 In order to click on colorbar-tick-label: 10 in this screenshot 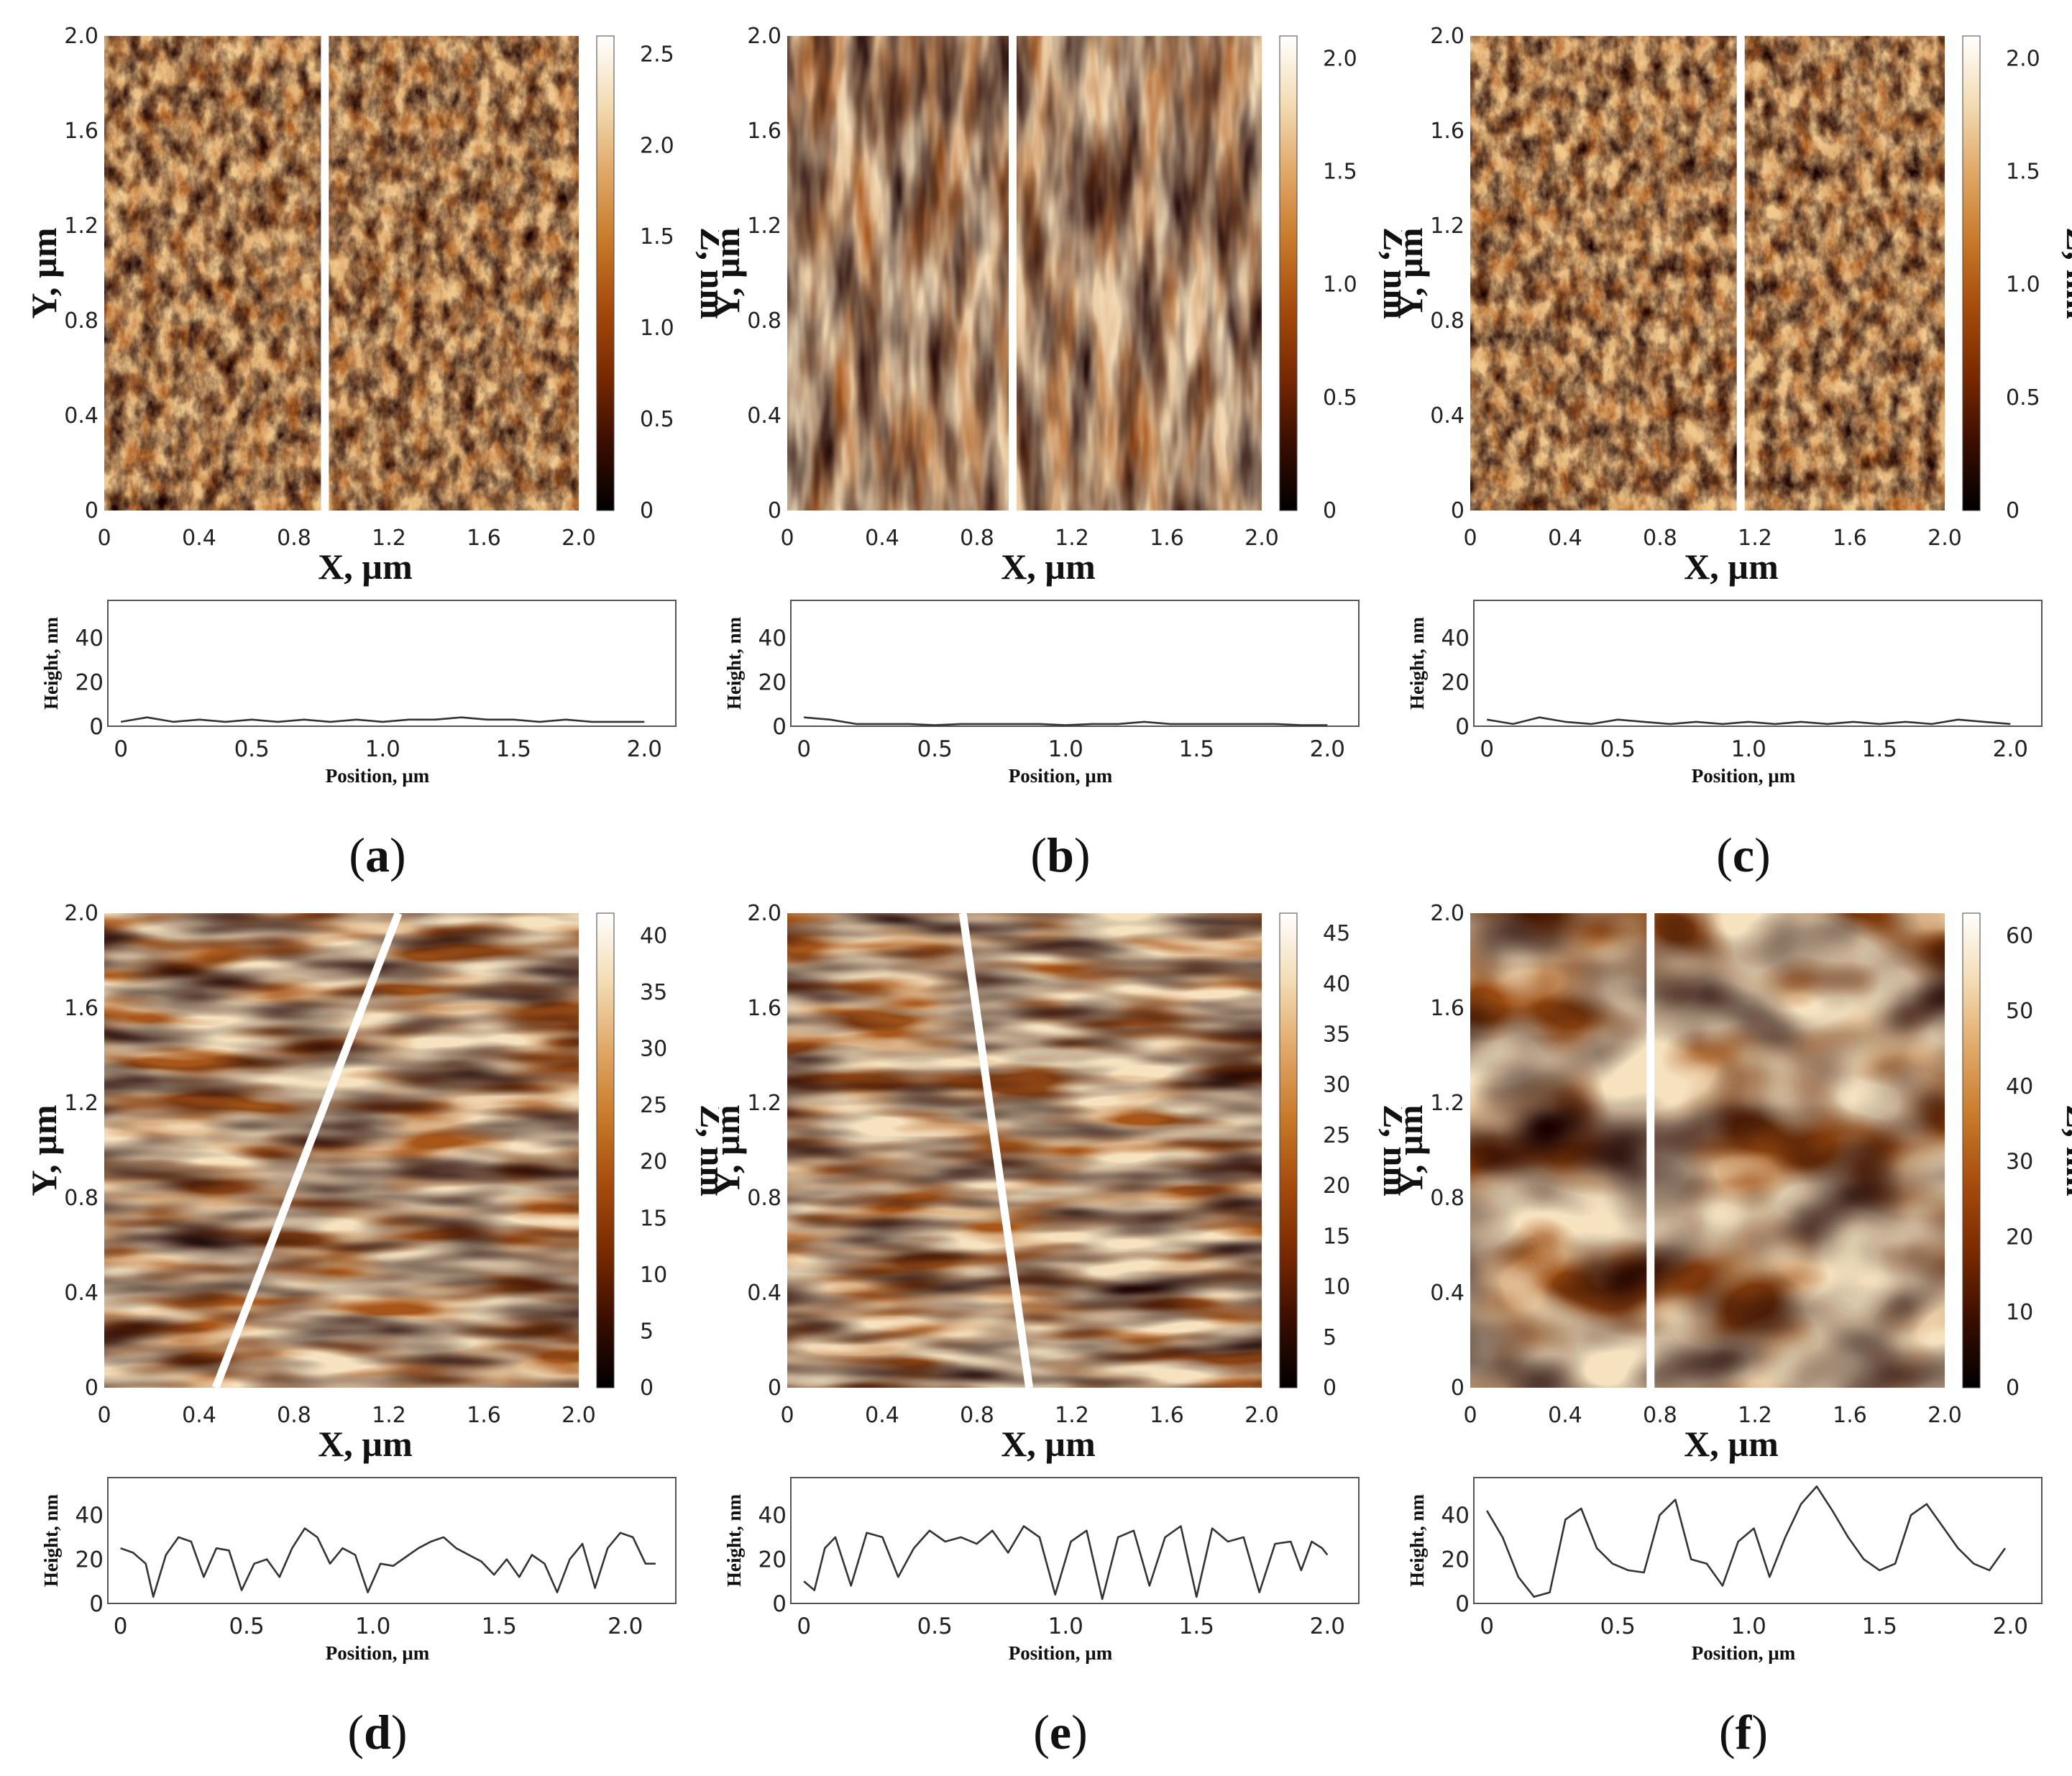, I will do `click(654, 1275)`.